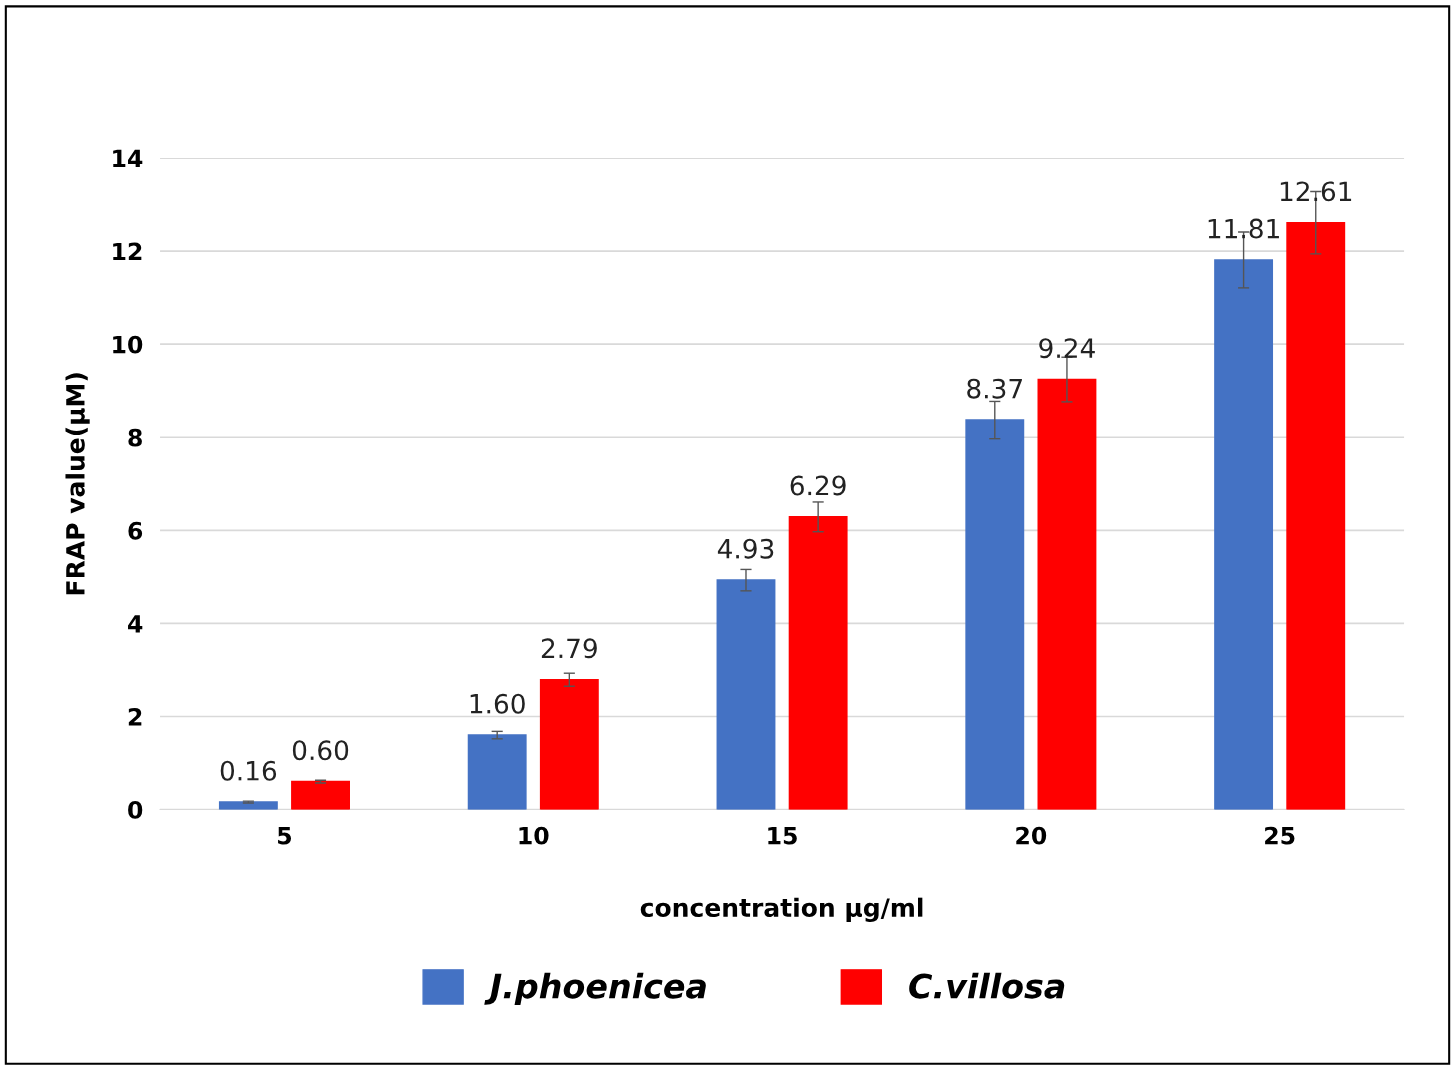 The height and width of the screenshot is (1068, 1455). Describe the element at coordinates (248, 770) in the screenshot. I see `data-label: 0.16` at that location.